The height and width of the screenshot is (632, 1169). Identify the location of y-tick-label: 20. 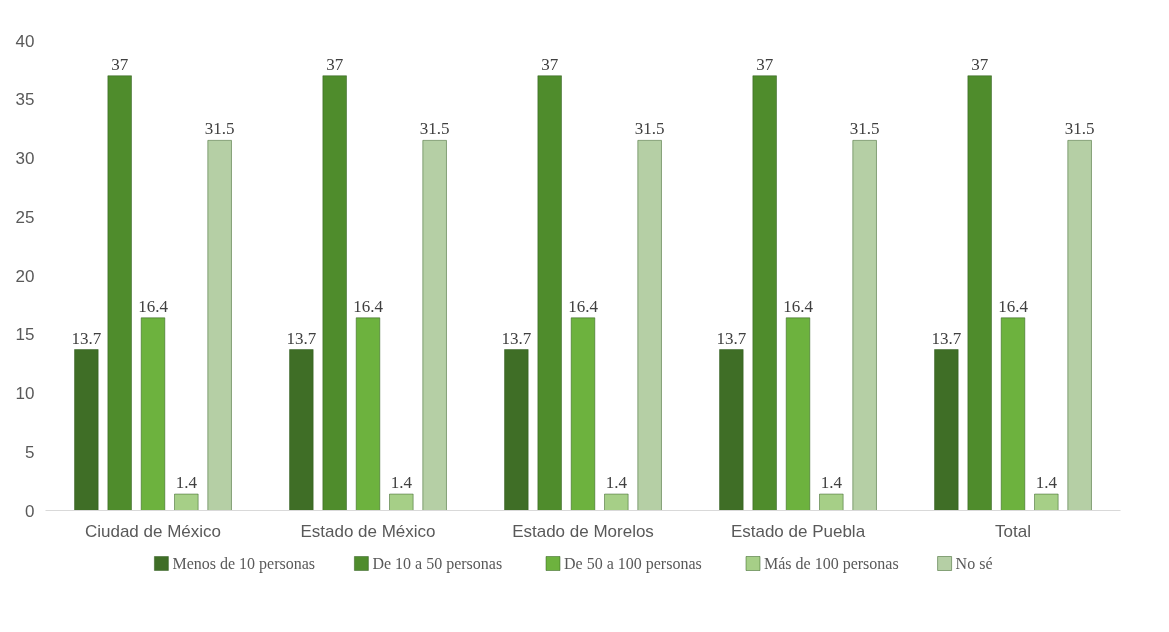
(25, 276).